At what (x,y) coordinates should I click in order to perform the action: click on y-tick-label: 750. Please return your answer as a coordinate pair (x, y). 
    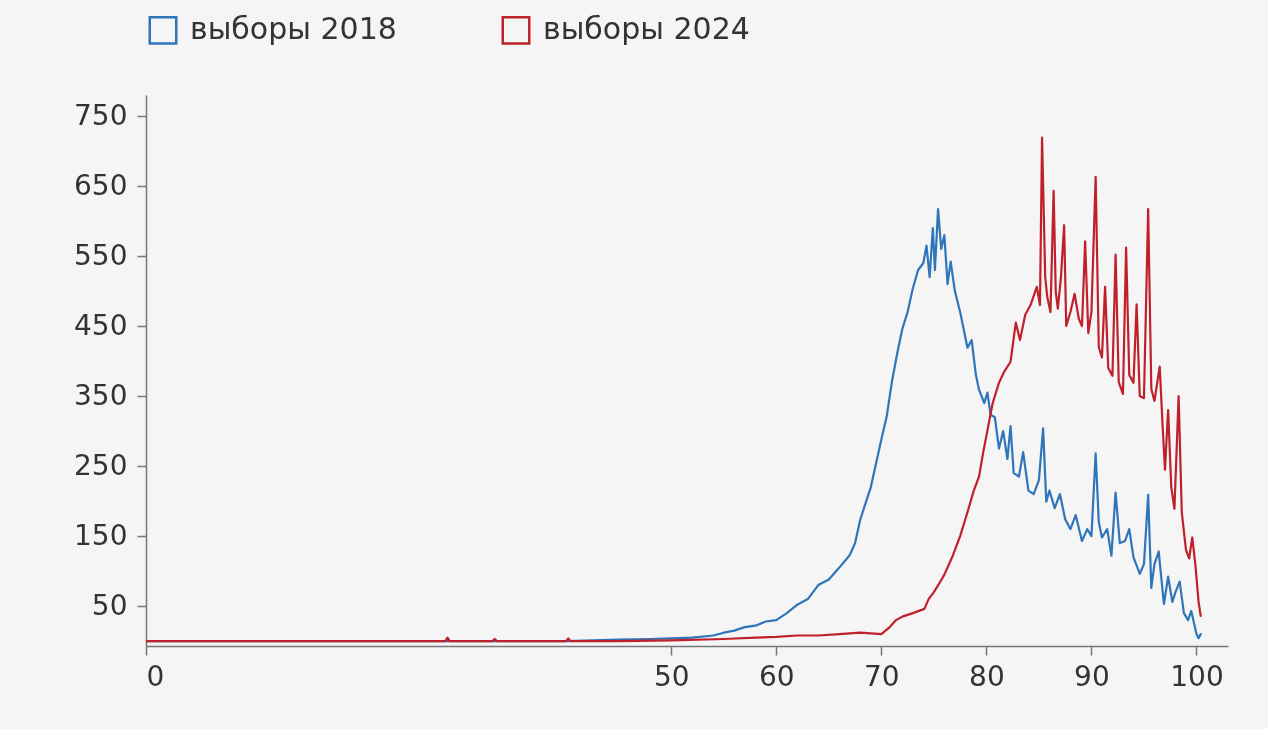
    Looking at the image, I should click on (101, 115).